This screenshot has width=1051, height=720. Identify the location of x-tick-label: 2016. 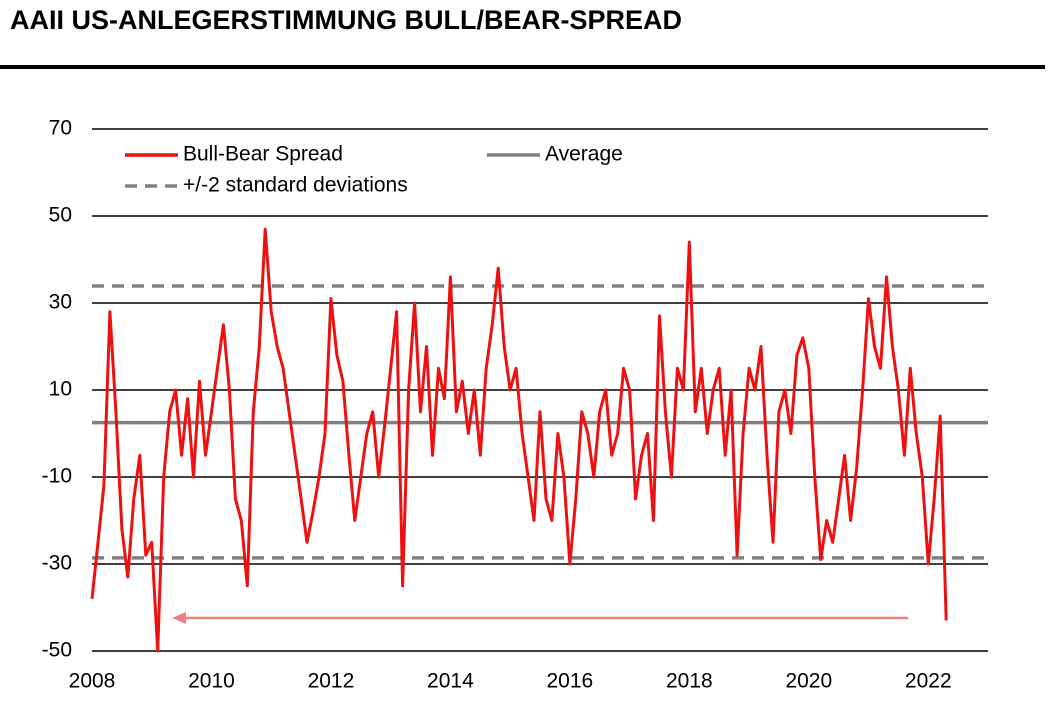
(570, 681).